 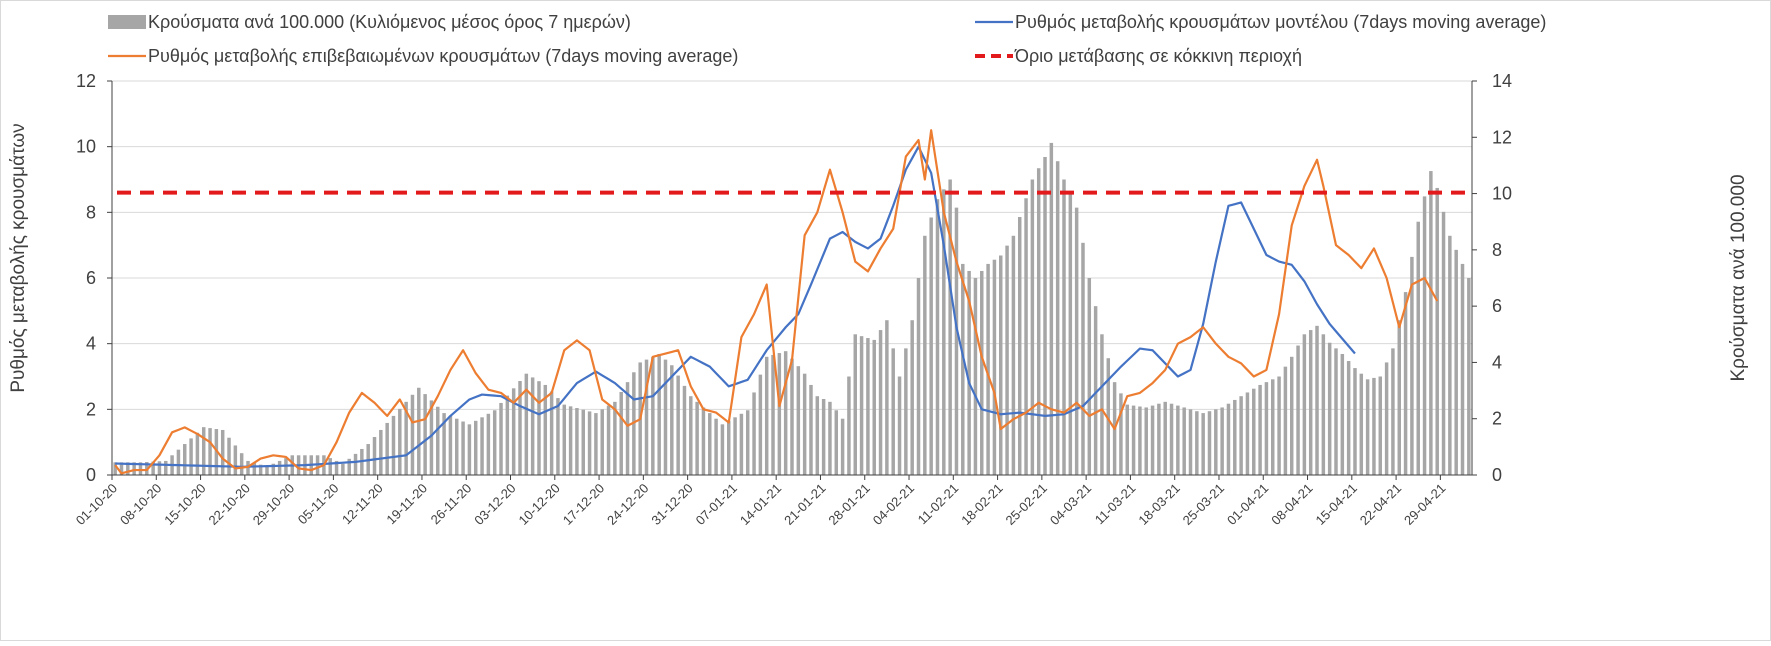 What do you see at coordinates (1497, 475) in the screenshot?
I see `y-right-tick-label: 0` at bounding box center [1497, 475].